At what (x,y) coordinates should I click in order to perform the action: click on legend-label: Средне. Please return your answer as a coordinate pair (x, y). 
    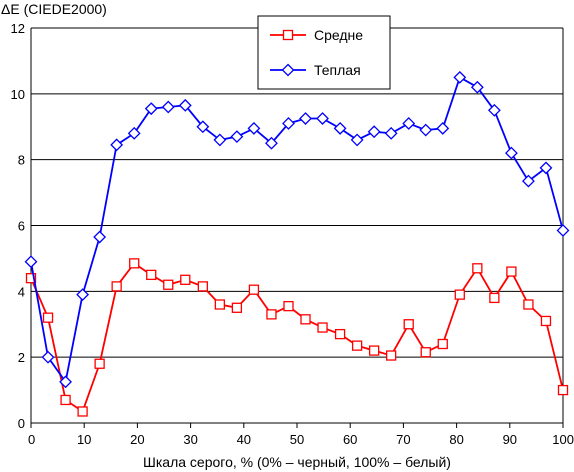
    Looking at the image, I should click on (338, 35).